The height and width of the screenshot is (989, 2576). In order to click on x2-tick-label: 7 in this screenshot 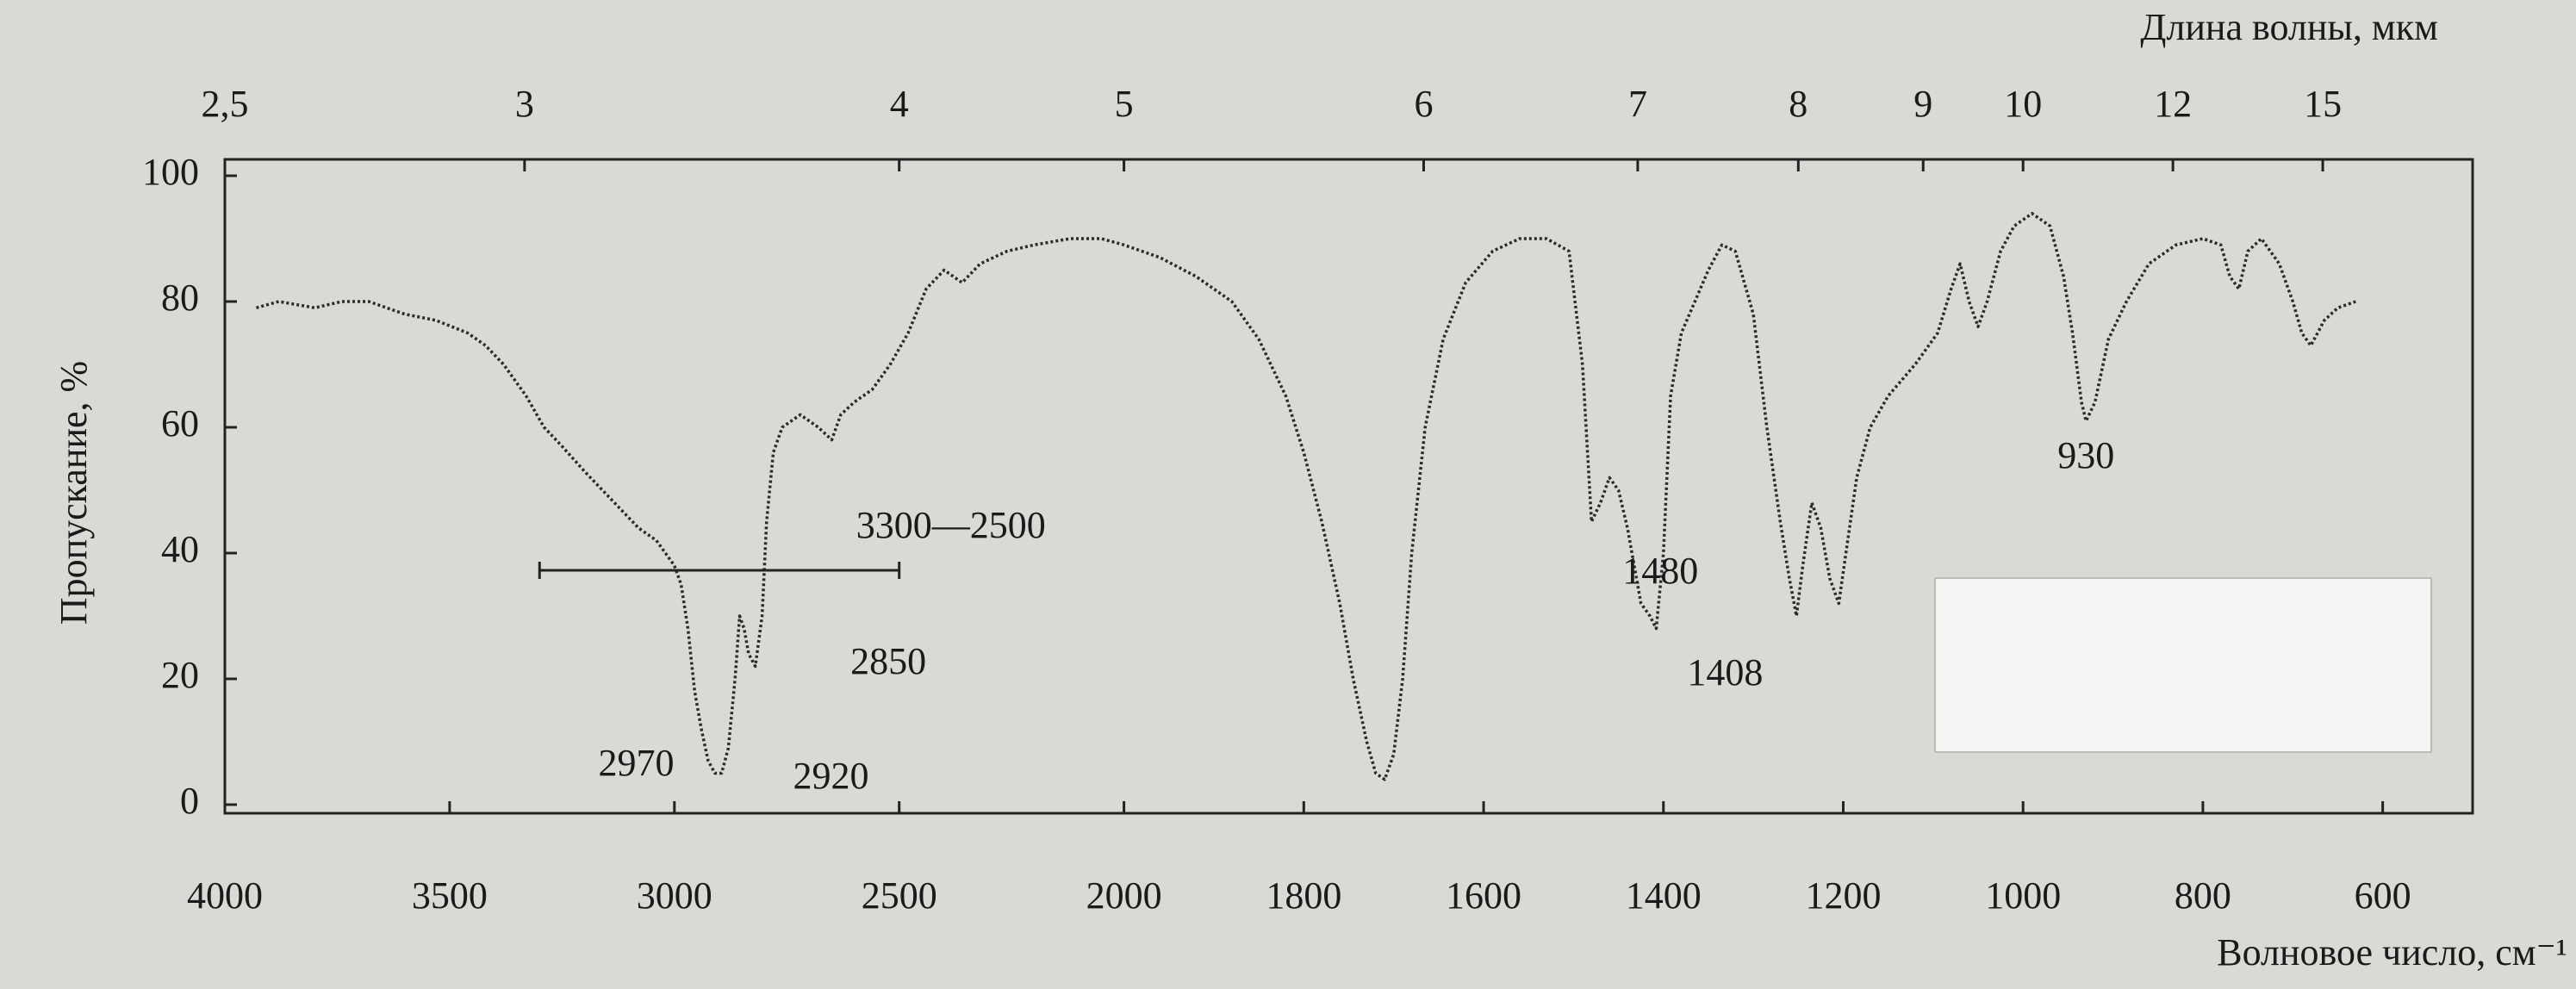, I will do `click(1638, 104)`.